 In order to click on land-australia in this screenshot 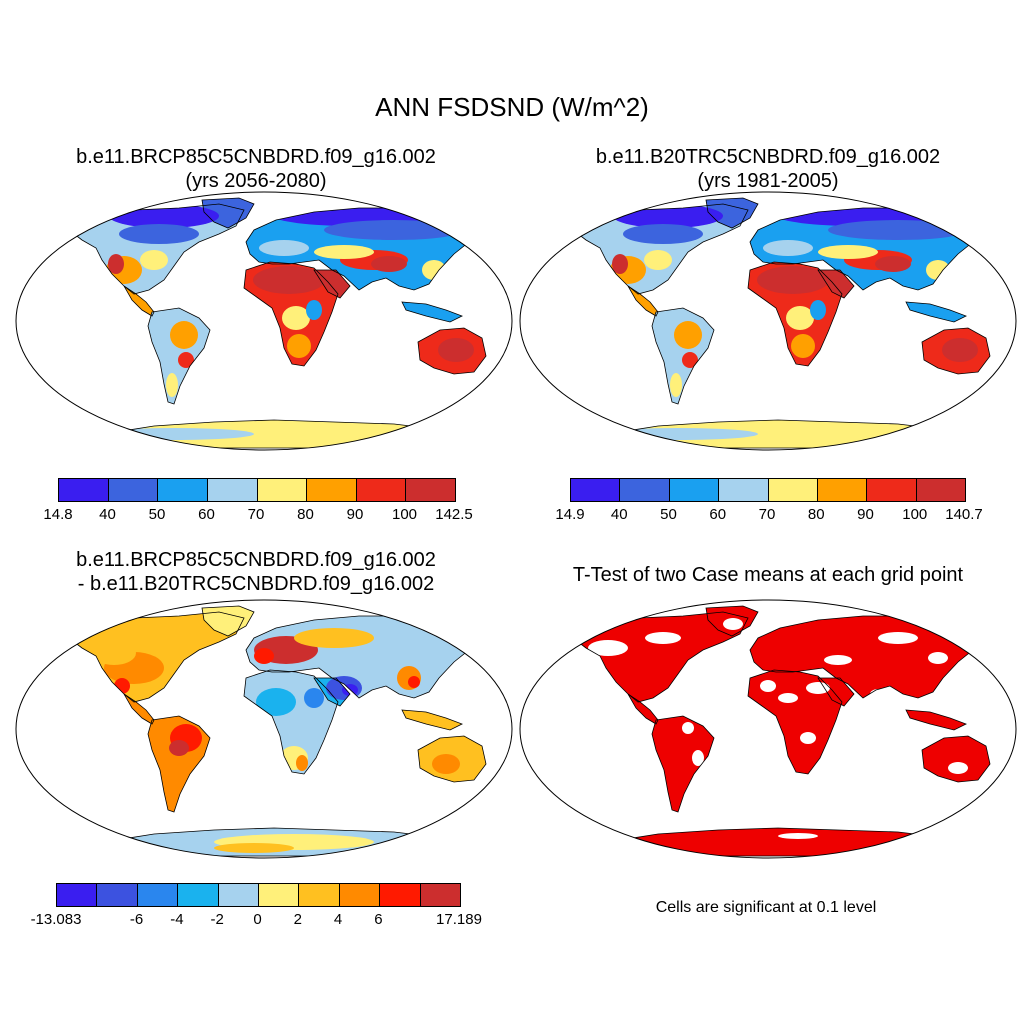, I will do `click(956, 759)`.